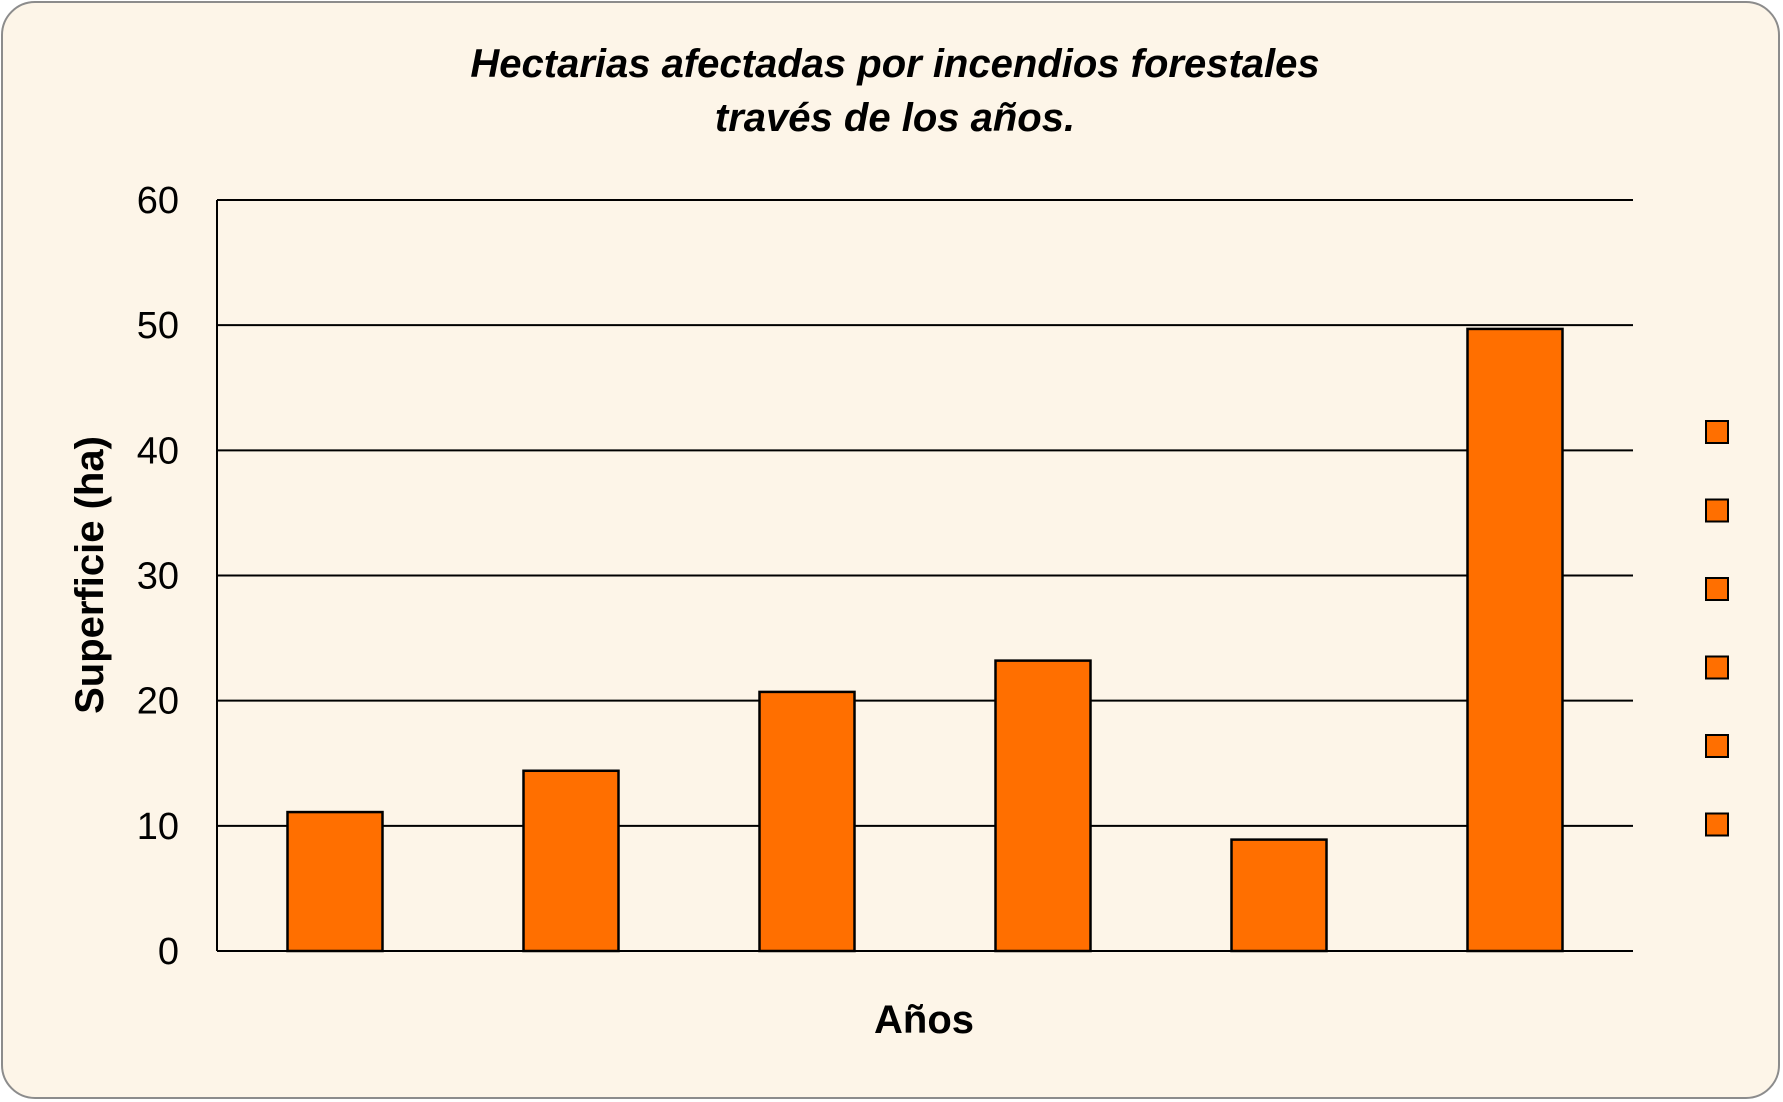 This screenshot has height=1102, width=1783. Describe the element at coordinates (158, 702) in the screenshot. I see `y-tick-label: 20` at that location.